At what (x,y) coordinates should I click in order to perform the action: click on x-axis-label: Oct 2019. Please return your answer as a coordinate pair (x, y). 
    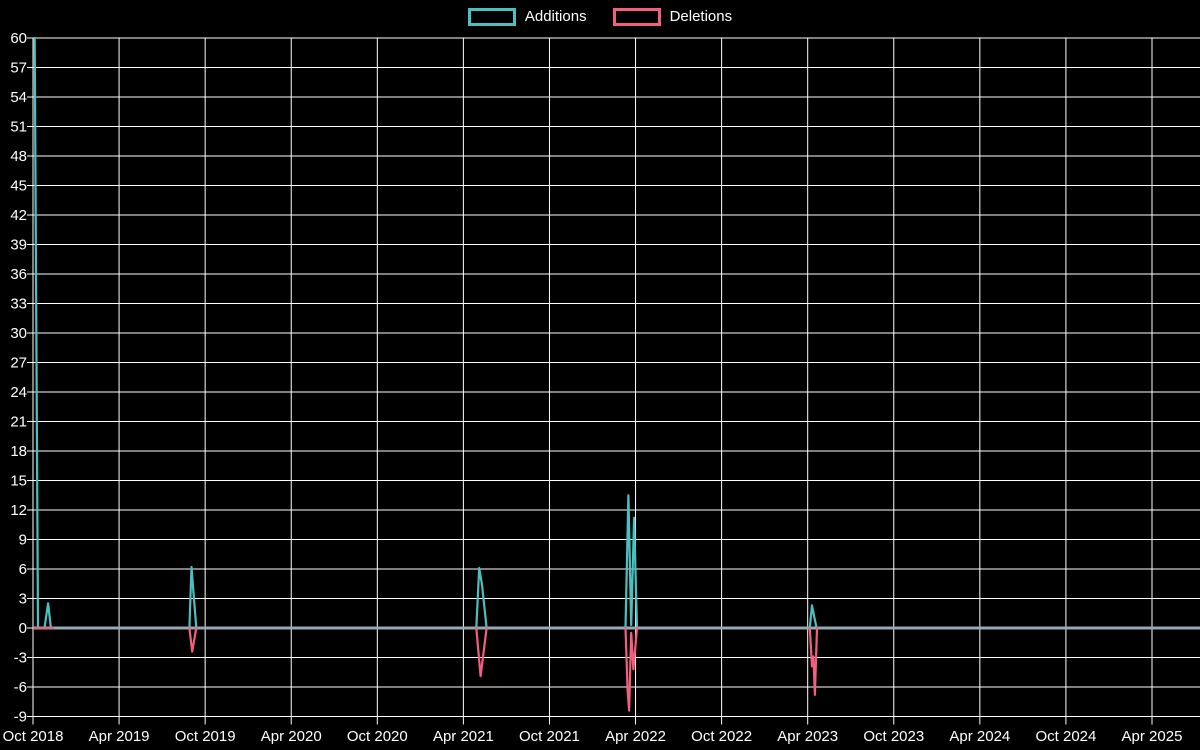
    Looking at the image, I should click on (205, 736).